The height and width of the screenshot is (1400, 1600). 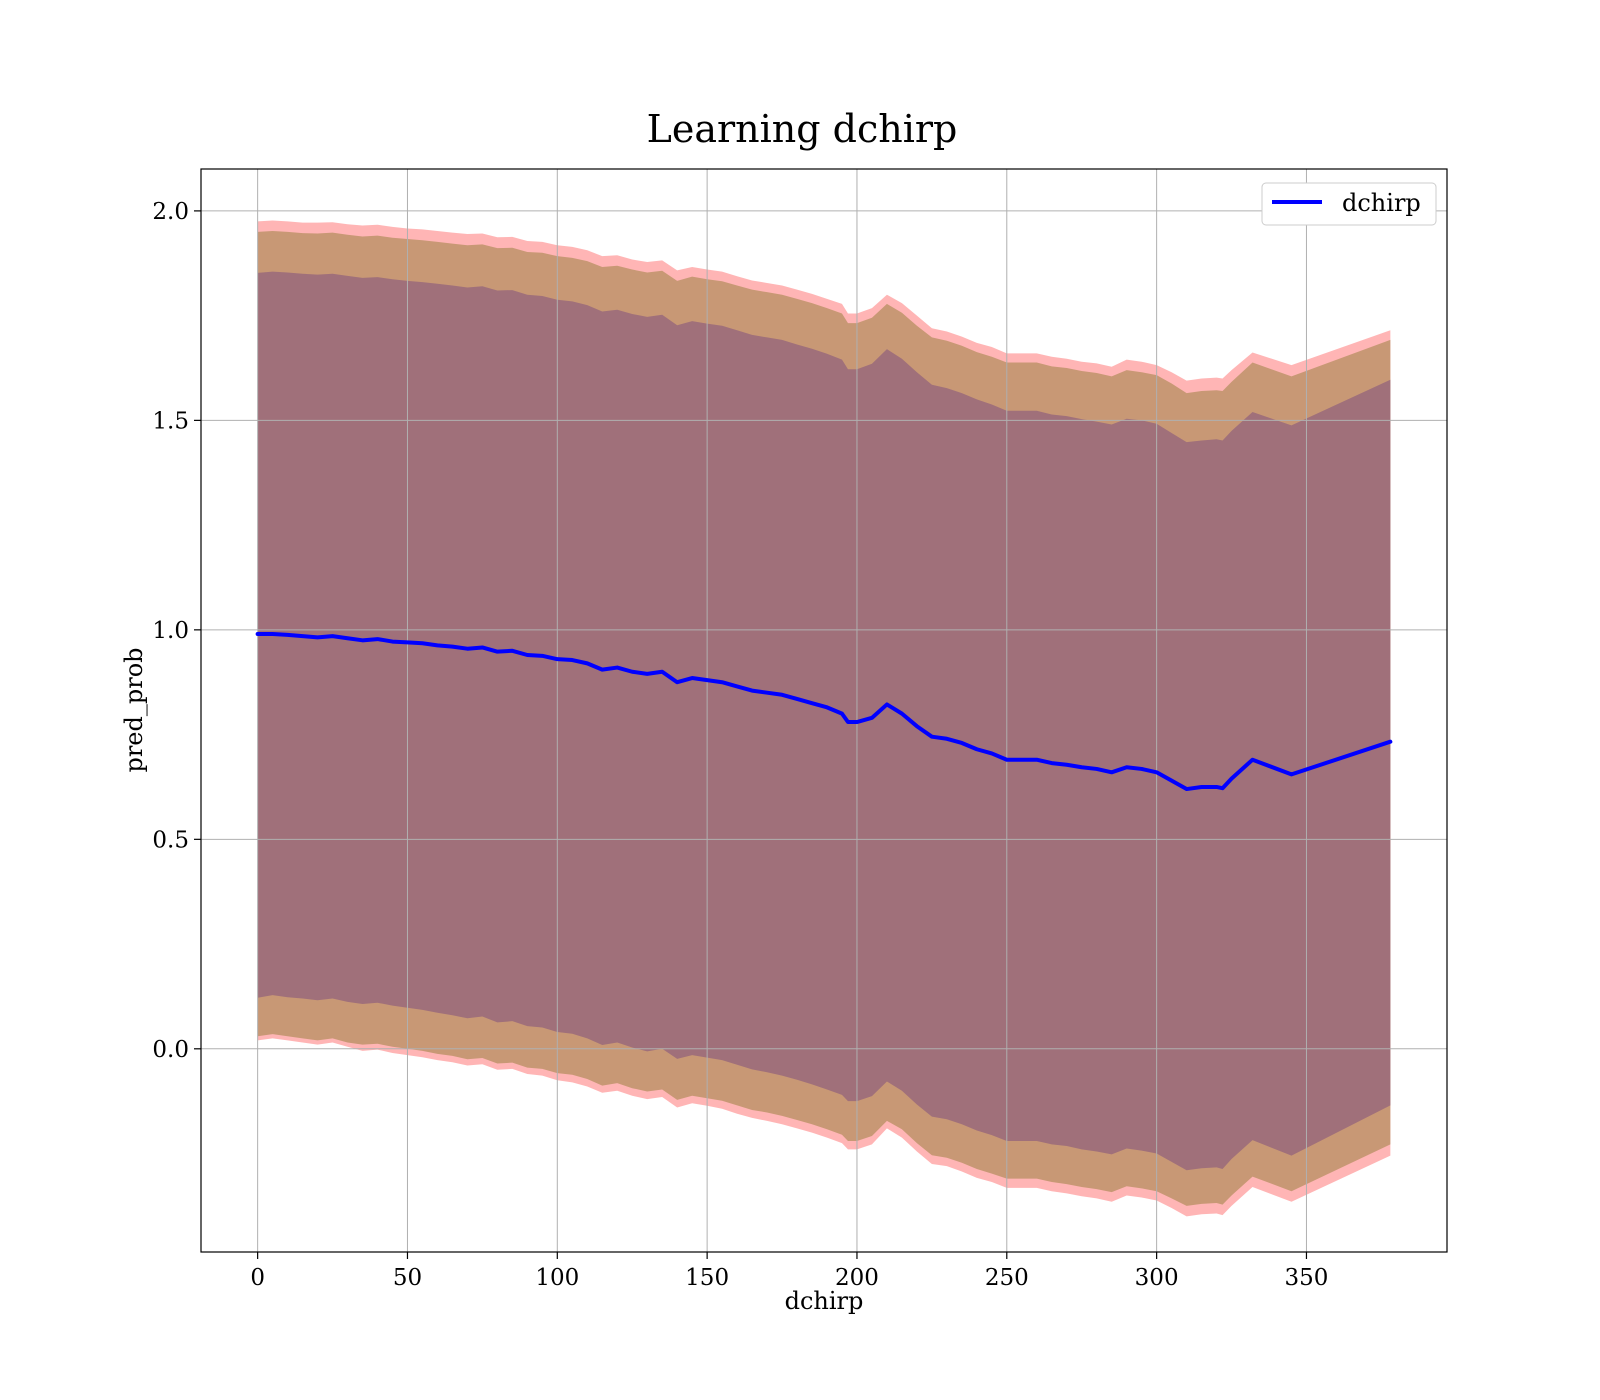 I want to click on legend: dchirp, so click(x=1349, y=204).